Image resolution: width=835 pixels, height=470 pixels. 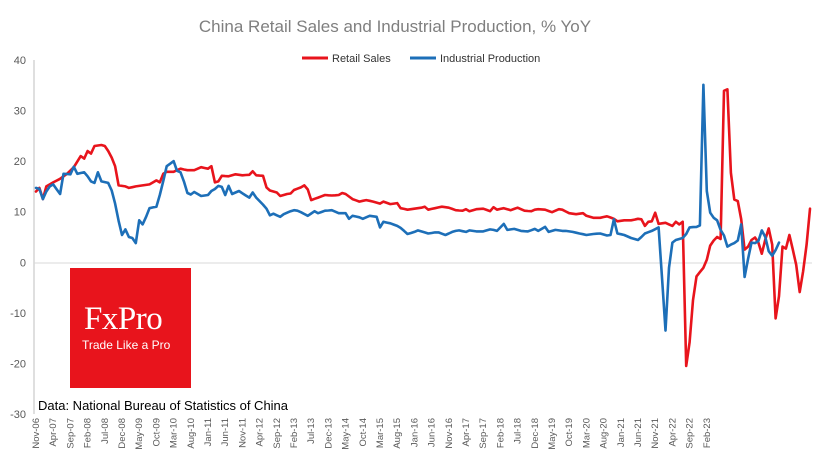 I want to click on x-tick-label: Jan-11, so click(x=208, y=432).